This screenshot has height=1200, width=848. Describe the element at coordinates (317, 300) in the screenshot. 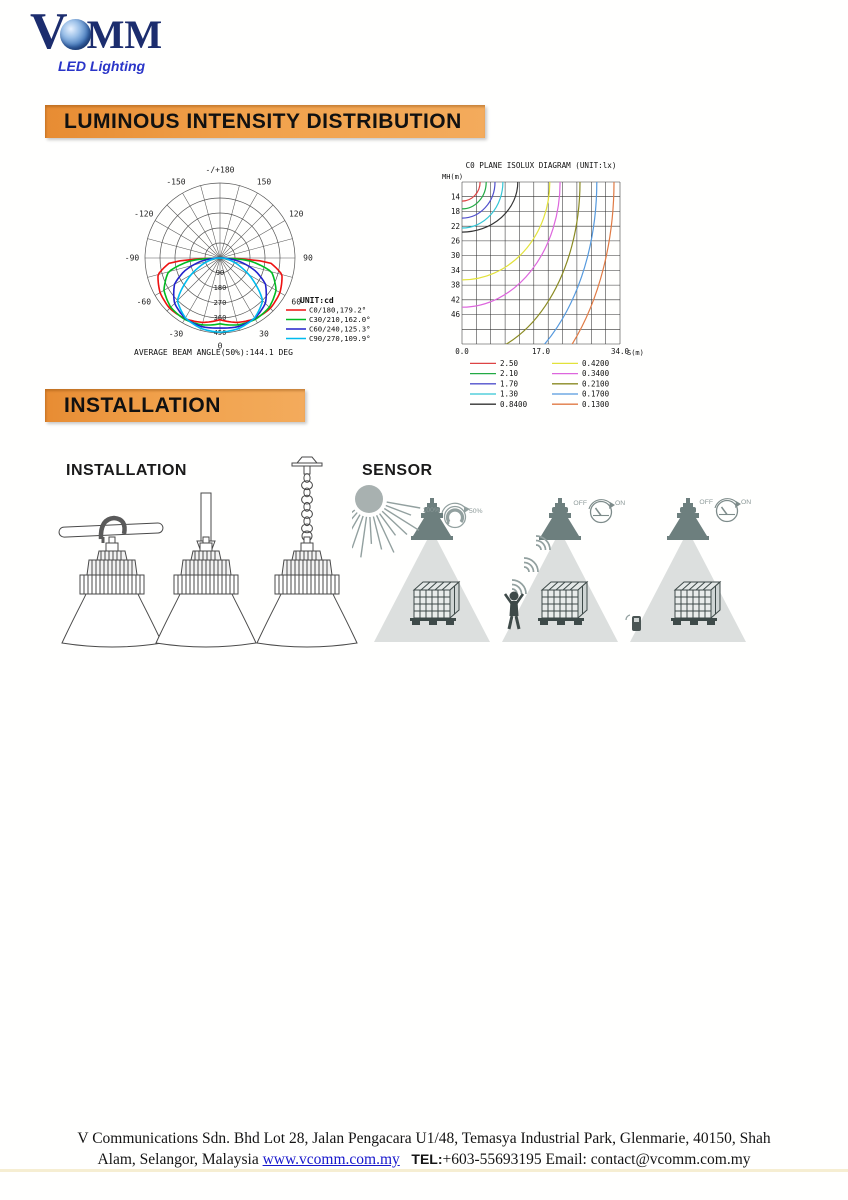

I see `svg-text: UNIT:cd` at that location.